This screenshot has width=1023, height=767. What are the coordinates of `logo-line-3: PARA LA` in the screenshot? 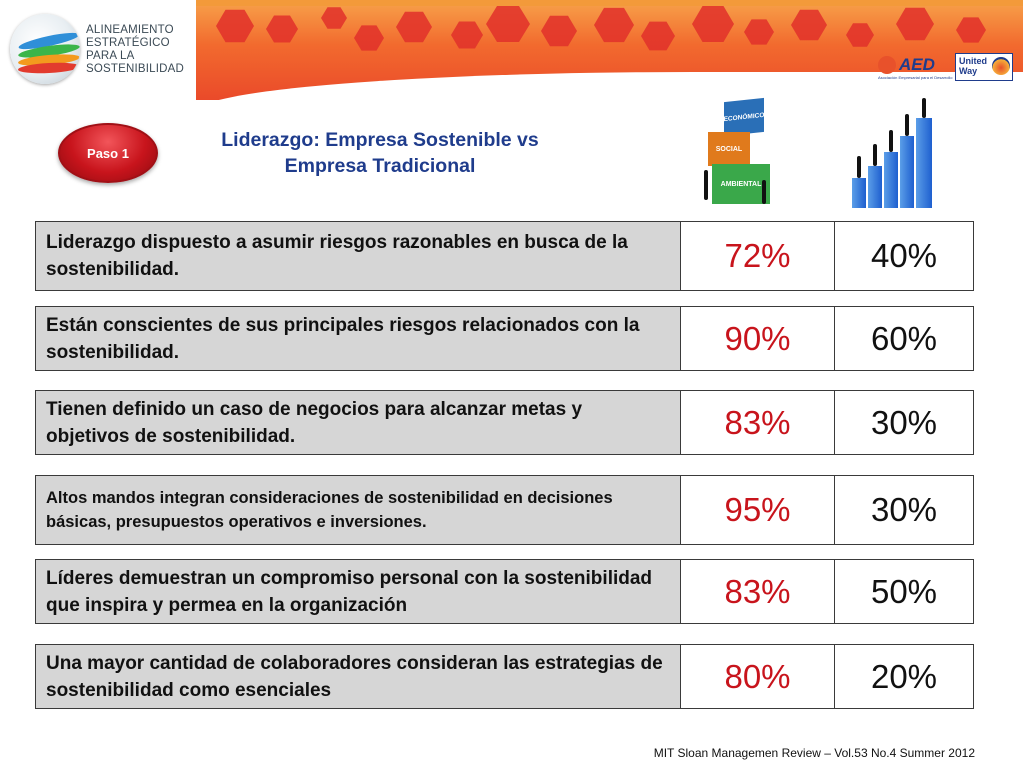 It's located at (110, 56).